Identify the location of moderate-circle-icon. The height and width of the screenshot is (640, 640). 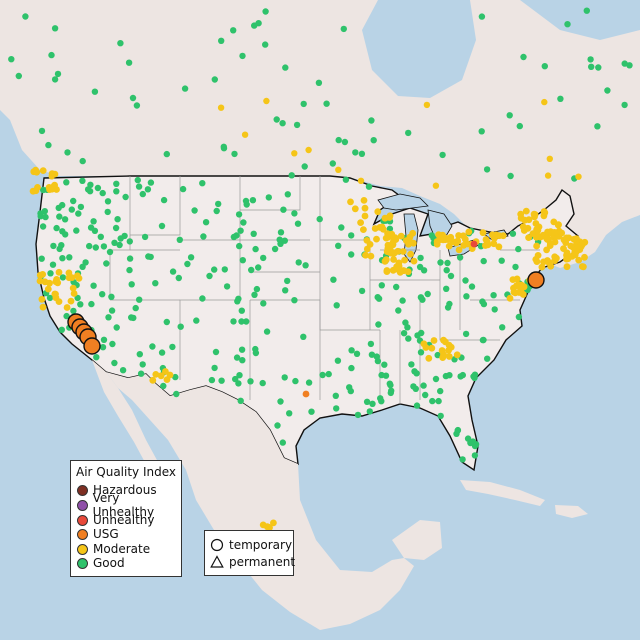
(82, 549).